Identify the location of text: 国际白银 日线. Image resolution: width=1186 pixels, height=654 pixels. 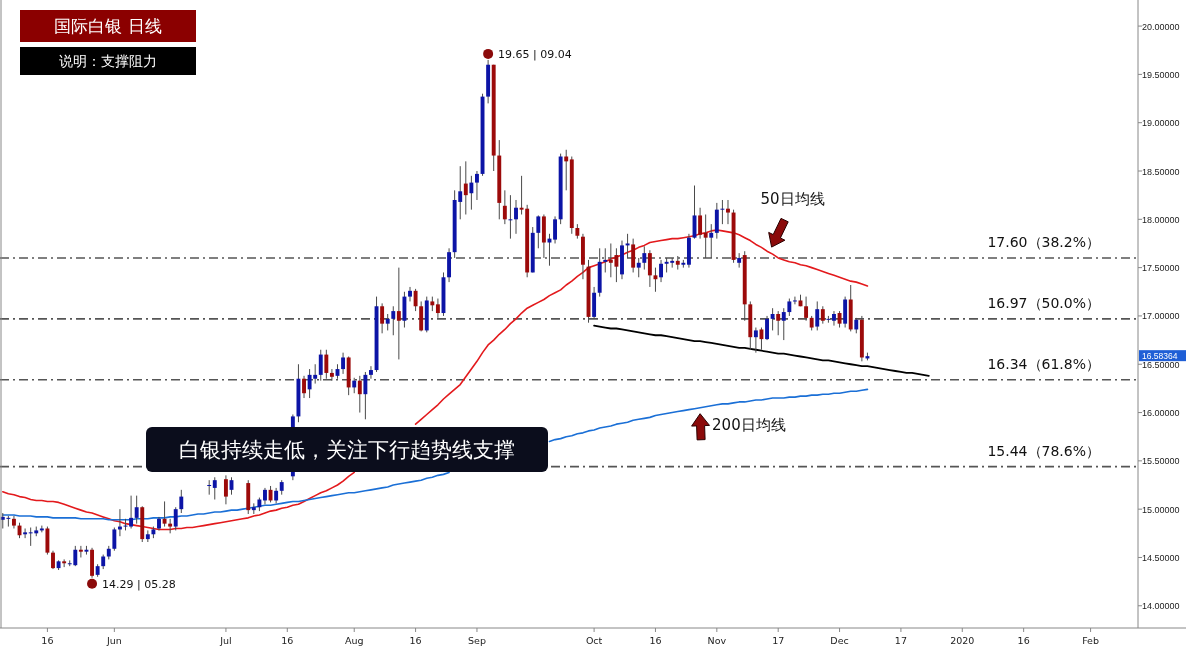
(108, 26).